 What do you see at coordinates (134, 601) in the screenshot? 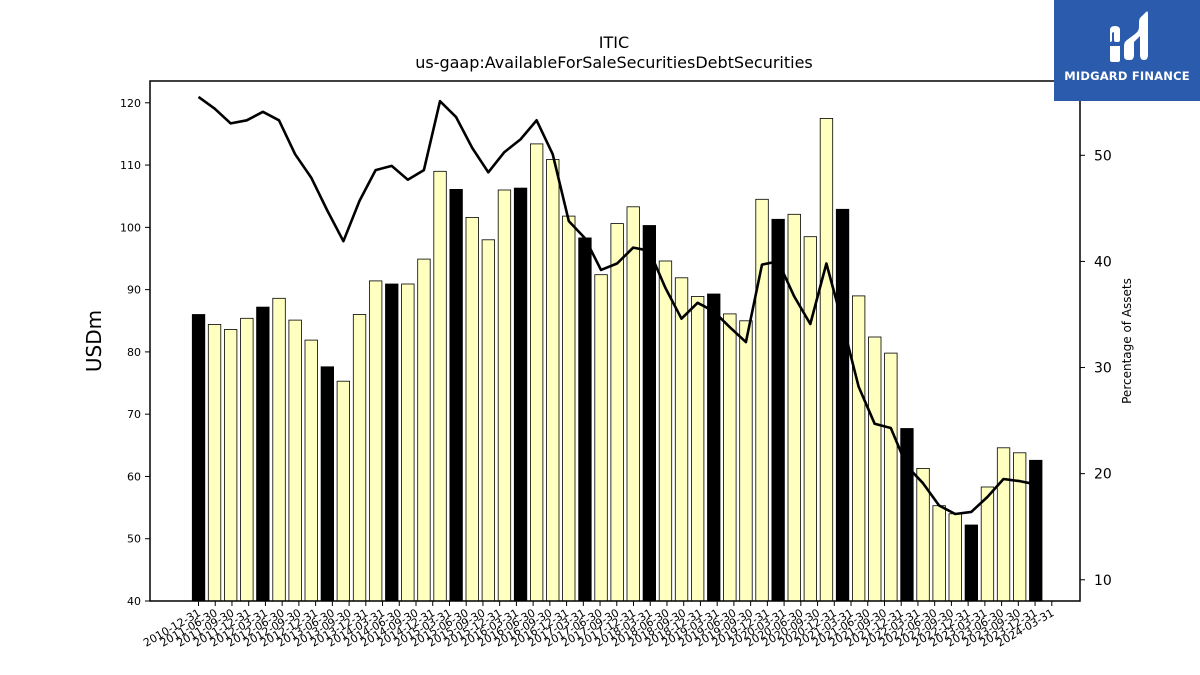
I see `y-tick-label: 40` at bounding box center [134, 601].